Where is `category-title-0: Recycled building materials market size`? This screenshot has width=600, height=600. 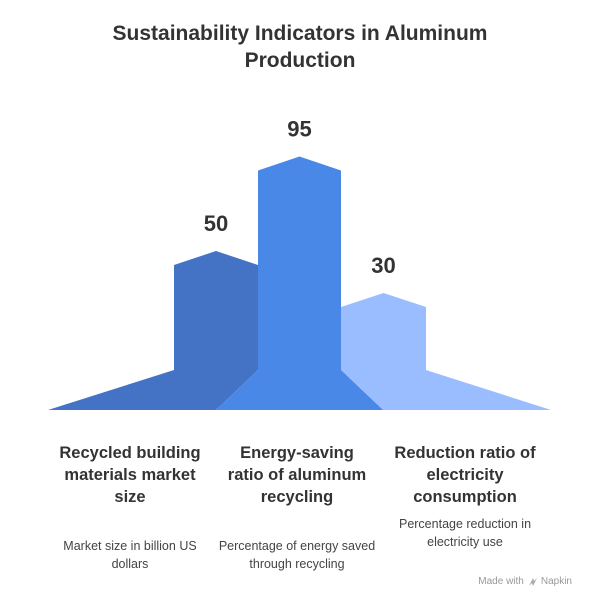
category-title-0: Recycled building materials market size is located at coordinates (130, 475).